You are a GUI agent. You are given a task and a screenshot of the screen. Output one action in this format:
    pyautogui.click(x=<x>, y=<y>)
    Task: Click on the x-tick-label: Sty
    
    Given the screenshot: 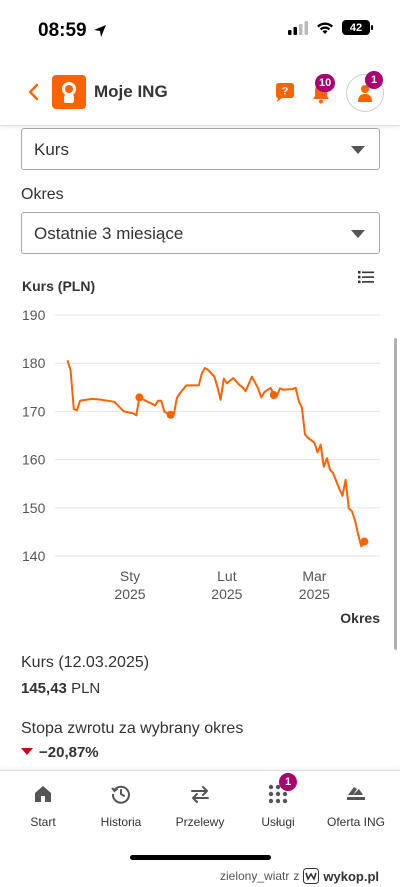 What is the action you would take?
    pyautogui.click(x=130, y=576)
    